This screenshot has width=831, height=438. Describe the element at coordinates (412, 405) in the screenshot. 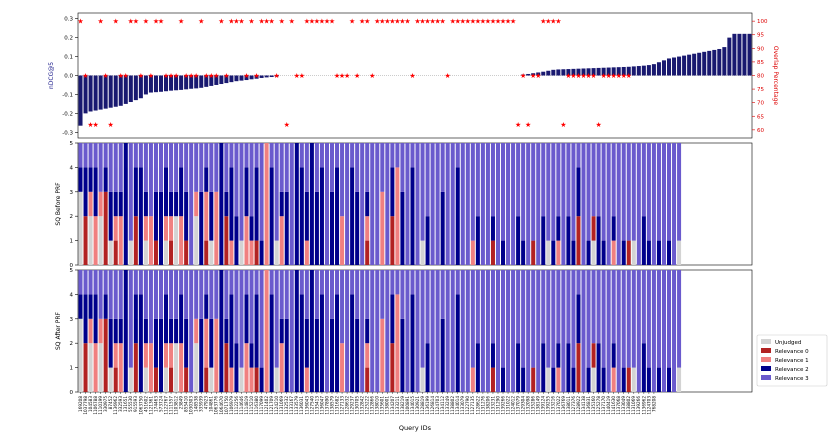

I see `x-tick-label: 1134015` at that location.